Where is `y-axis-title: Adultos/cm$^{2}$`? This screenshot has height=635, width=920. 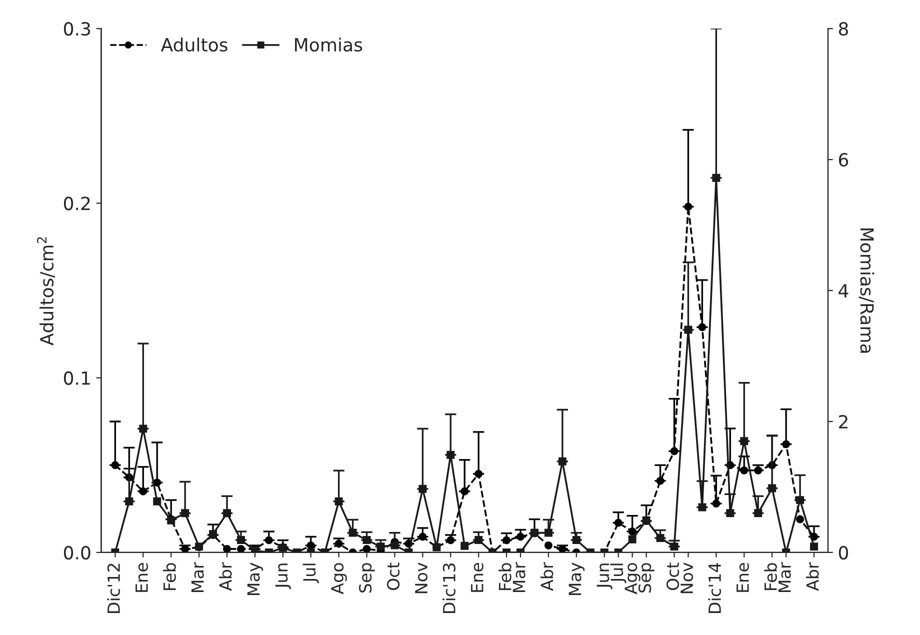
y-axis-title: Adultos/cm$^{2}$ is located at coordinates (46, 291).